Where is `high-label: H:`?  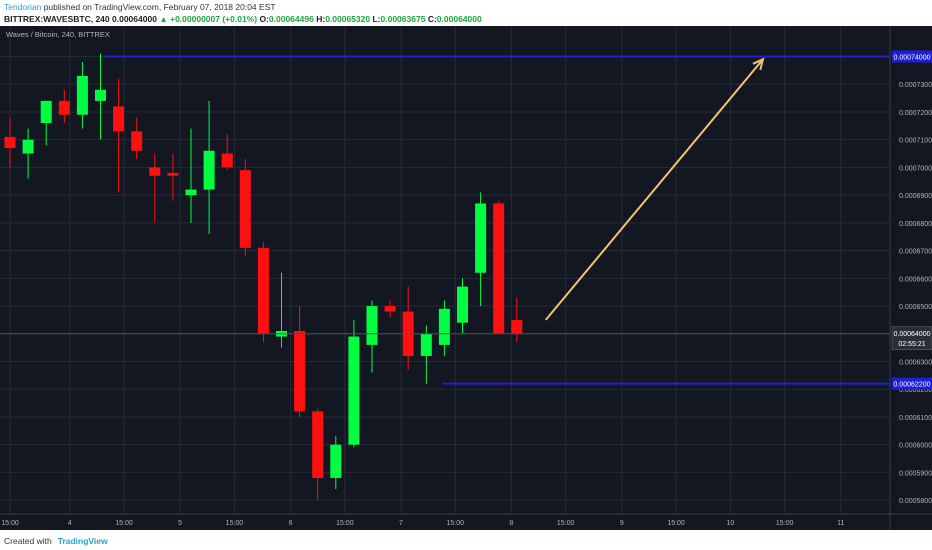
high-label: H: is located at coordinates (321, 19).